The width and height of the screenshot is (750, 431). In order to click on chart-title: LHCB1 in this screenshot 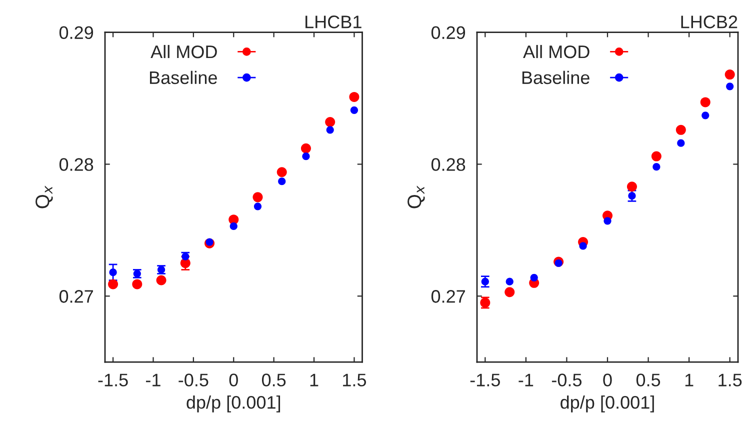, I will do `click(334, 22)`.